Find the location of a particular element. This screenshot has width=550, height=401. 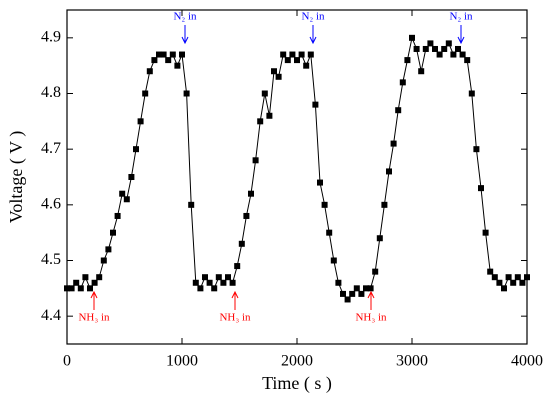

y-axis-label: Voltage ( V ) is located at coordinates (16, 177).